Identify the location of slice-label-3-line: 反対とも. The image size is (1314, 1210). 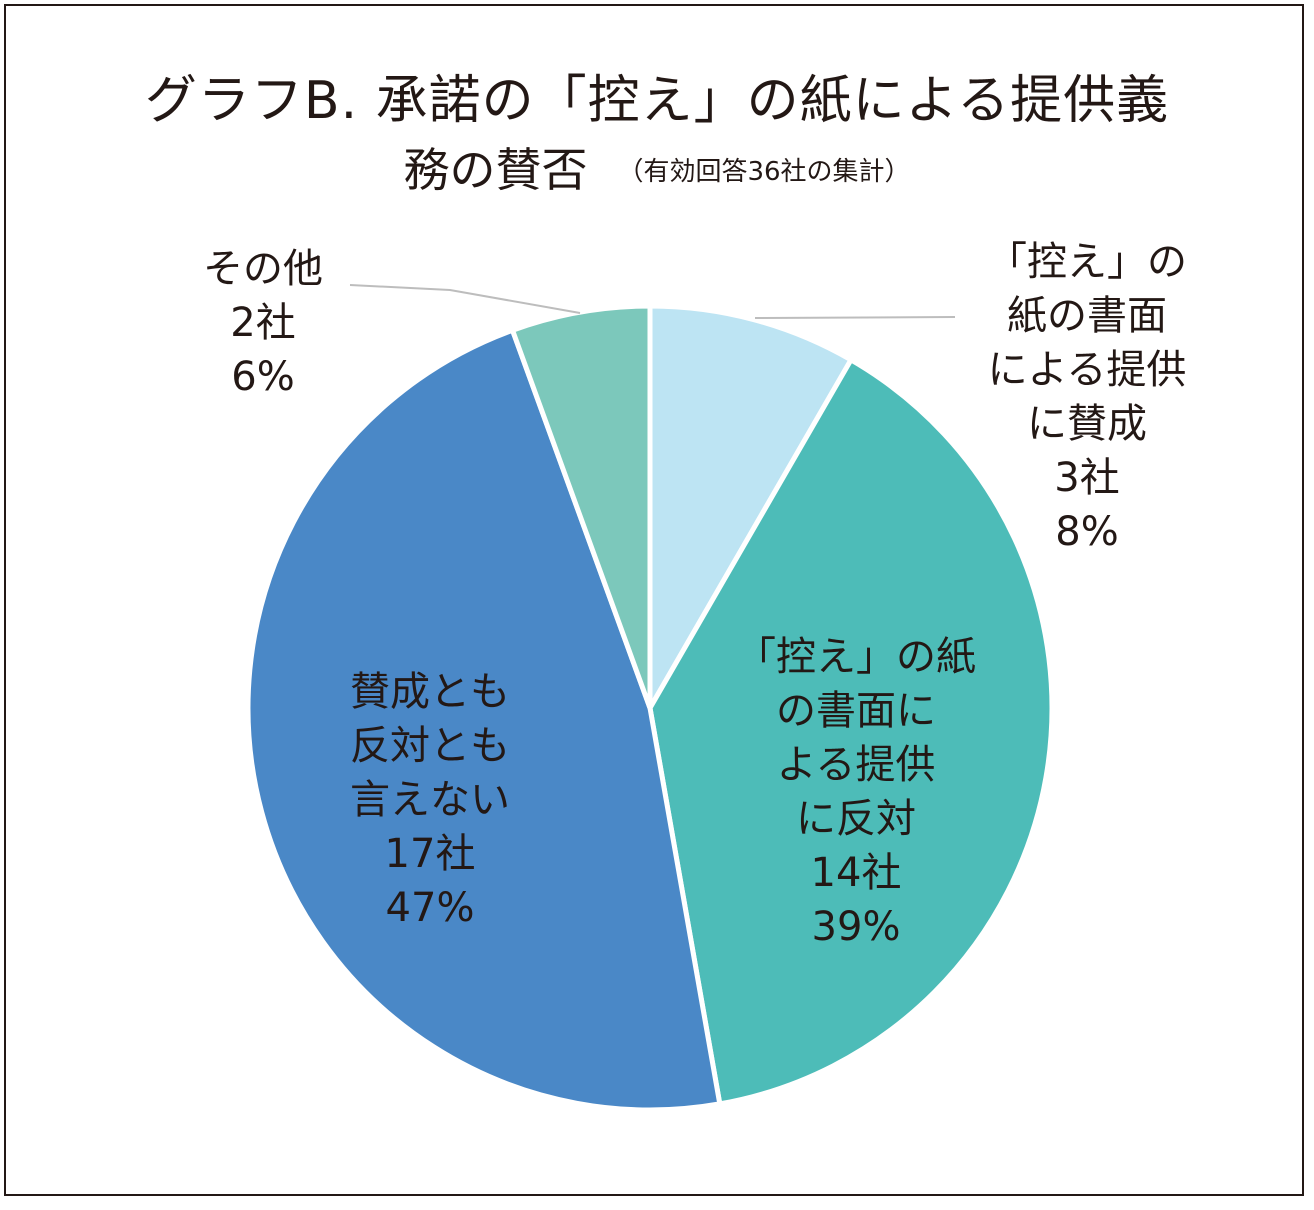
(430, 746).